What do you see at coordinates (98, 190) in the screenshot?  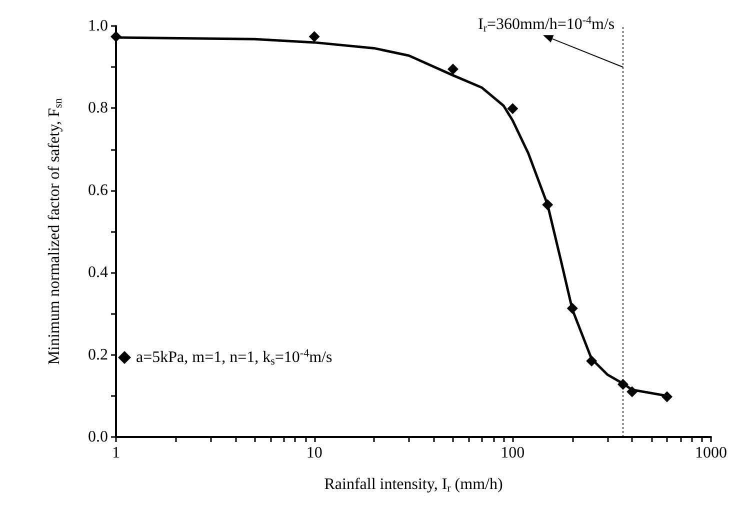 I see `y-tick-label: 0.6` at bounding box center [98, 190].